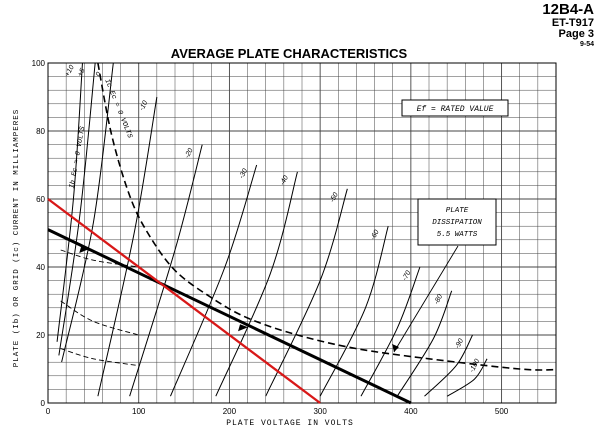  Describe the element at coordinates (39, 233) in the screenshot. I see `y-tick-labels: 0 20 40 60 80 100` at that location.